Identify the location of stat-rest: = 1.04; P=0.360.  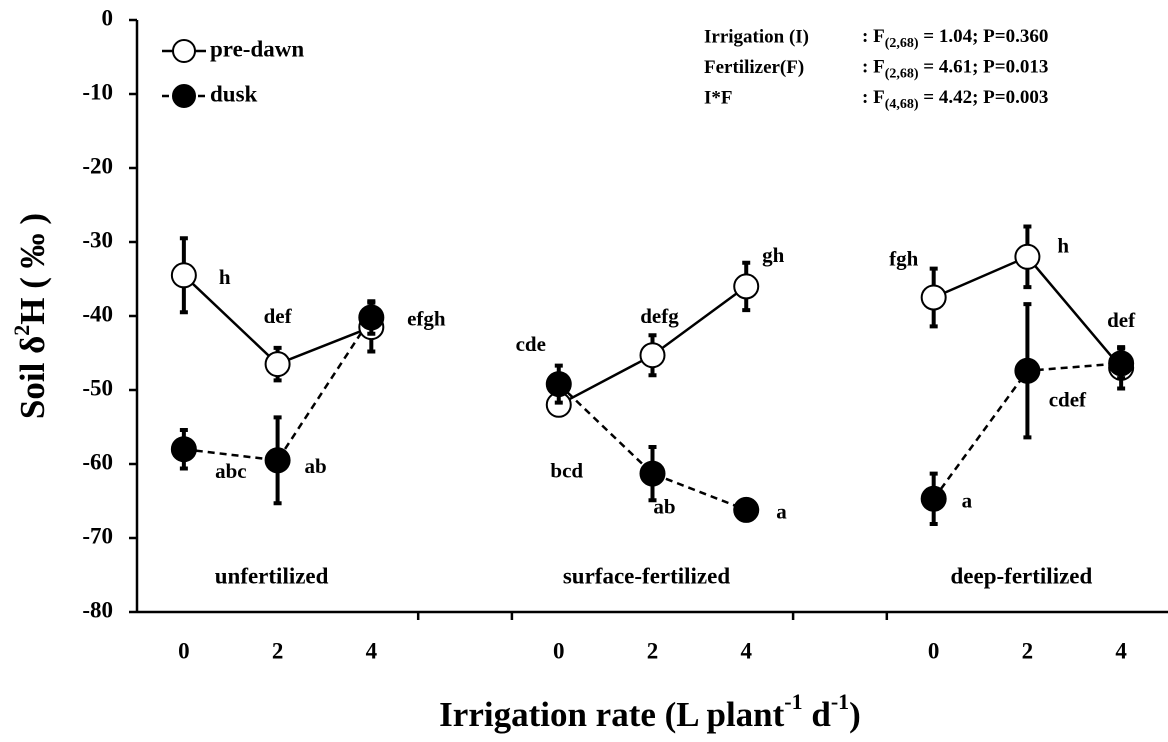
(984, 36).